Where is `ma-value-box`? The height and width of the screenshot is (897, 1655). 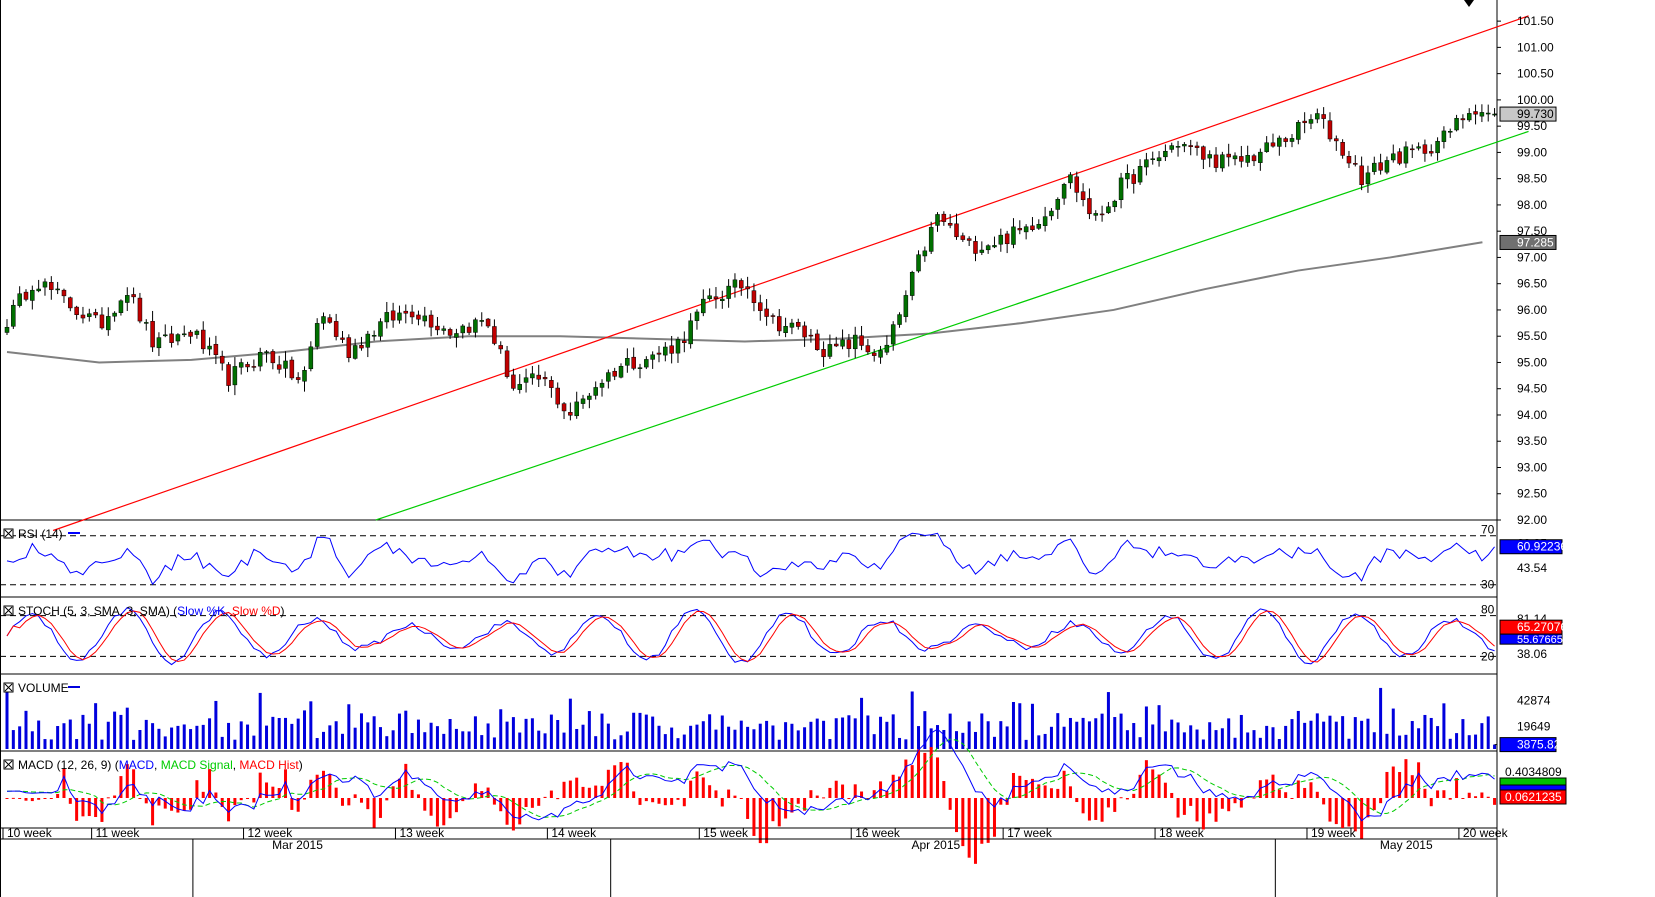 ma-value-box is located at coordinates (1528, 242).